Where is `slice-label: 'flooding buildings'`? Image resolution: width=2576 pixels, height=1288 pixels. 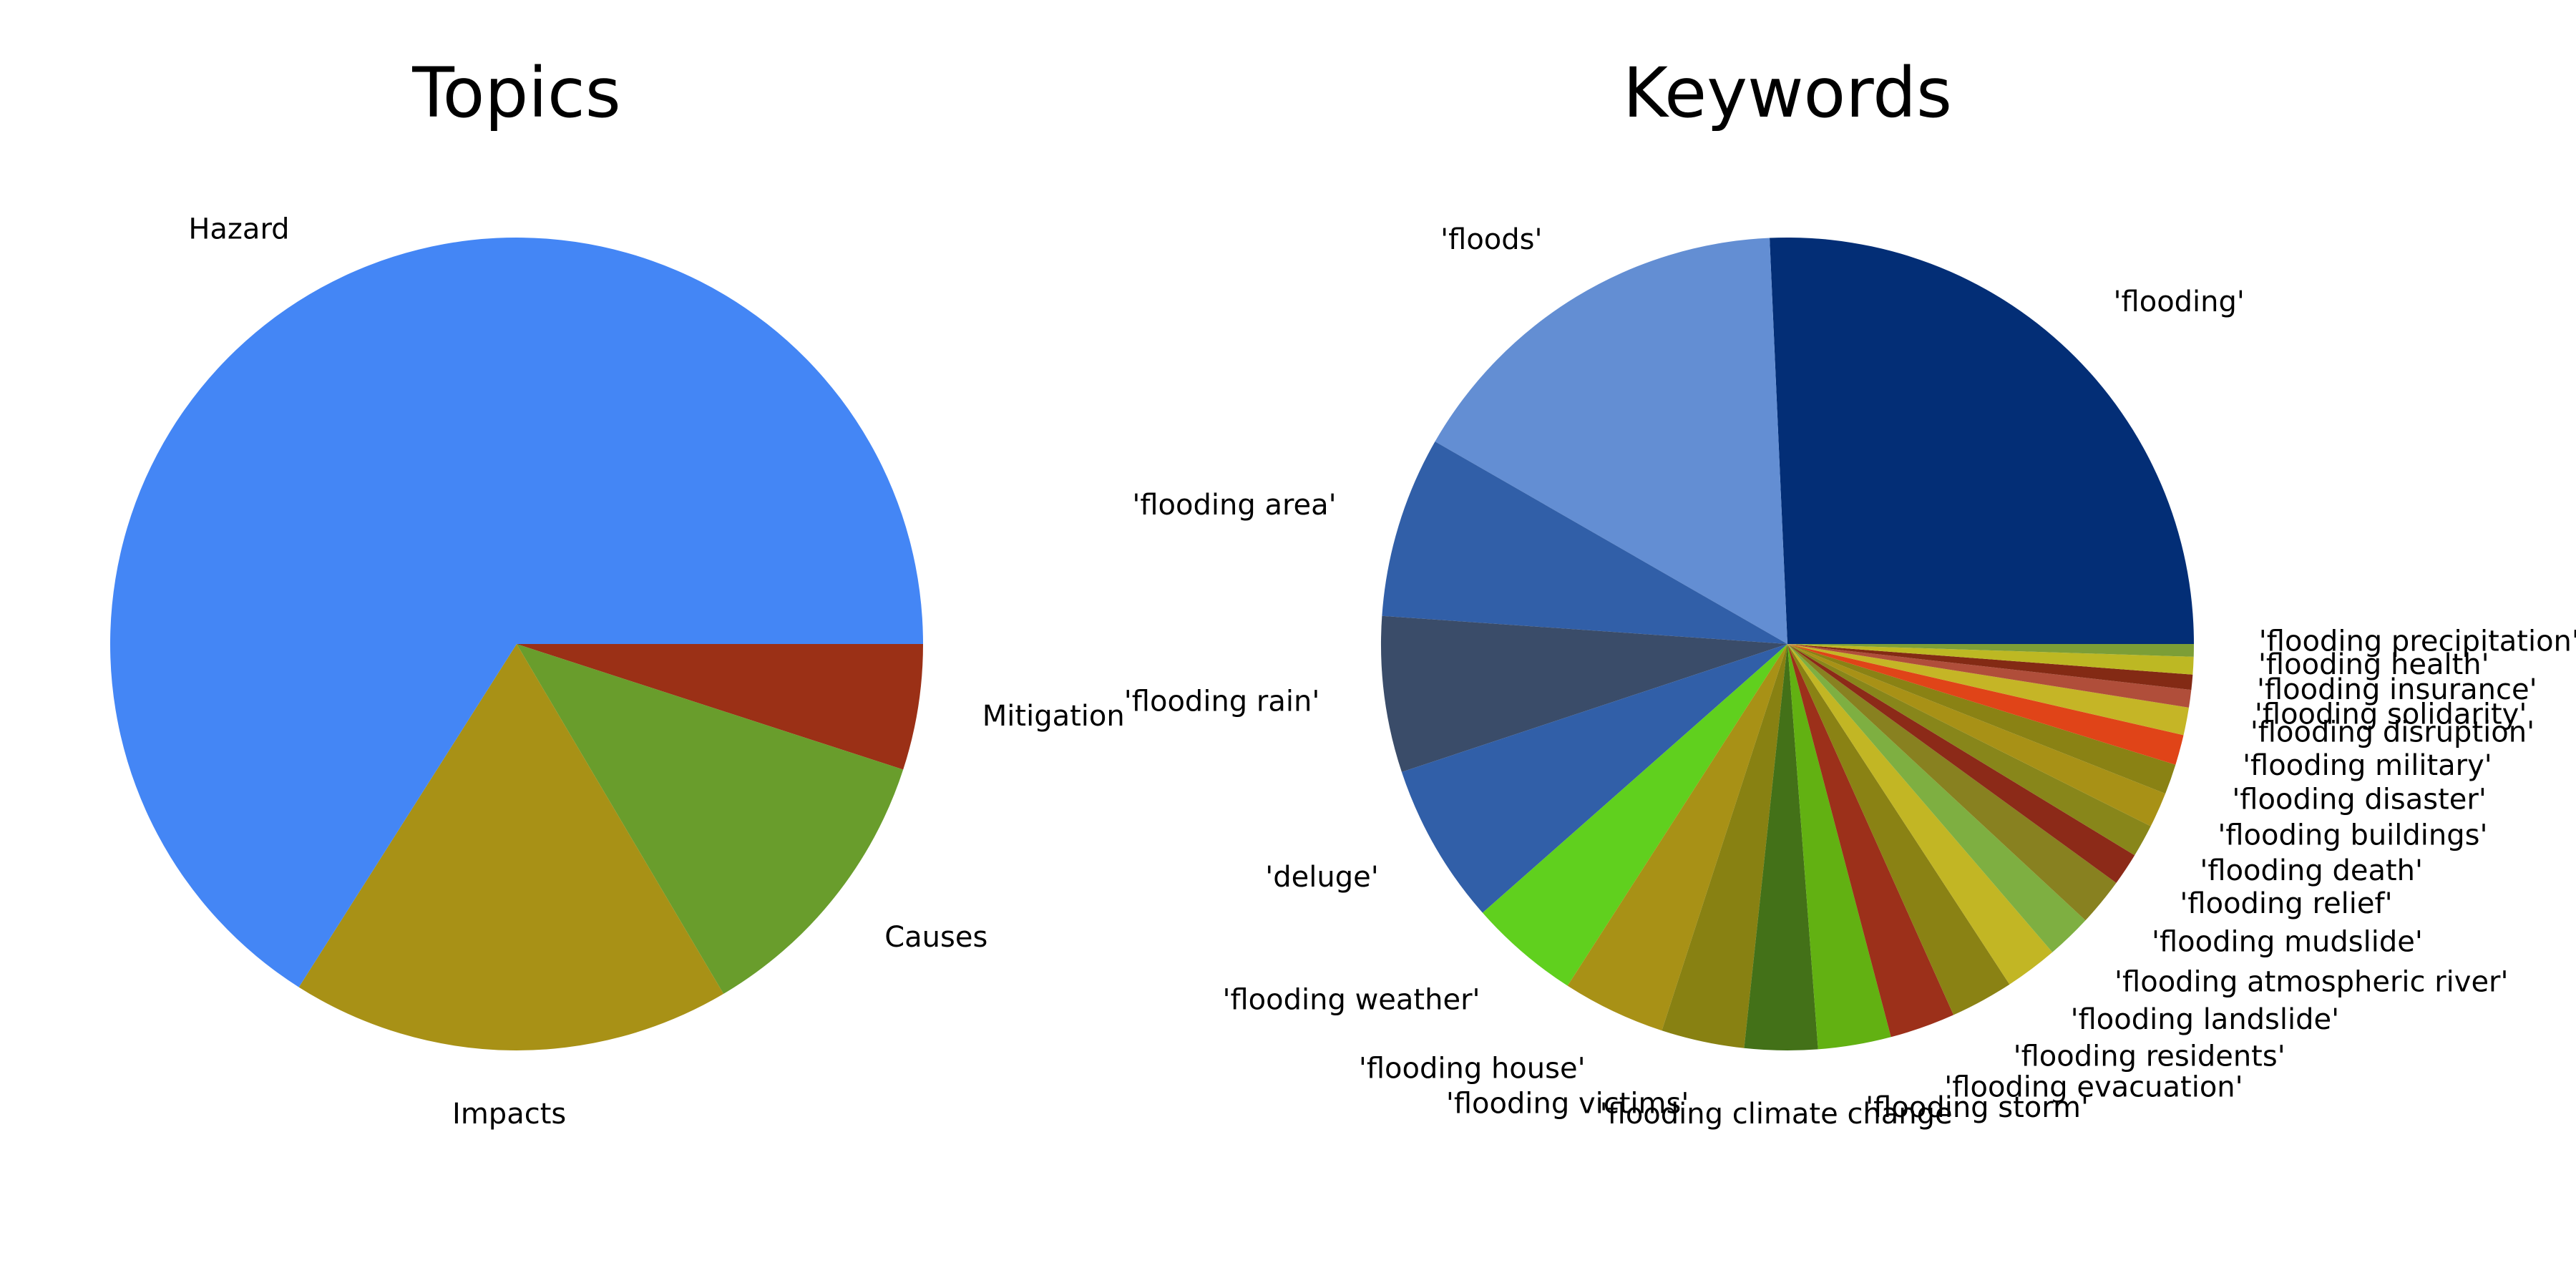 slice-label: 'flooding buildings' is located at coordinates (2352, 835).